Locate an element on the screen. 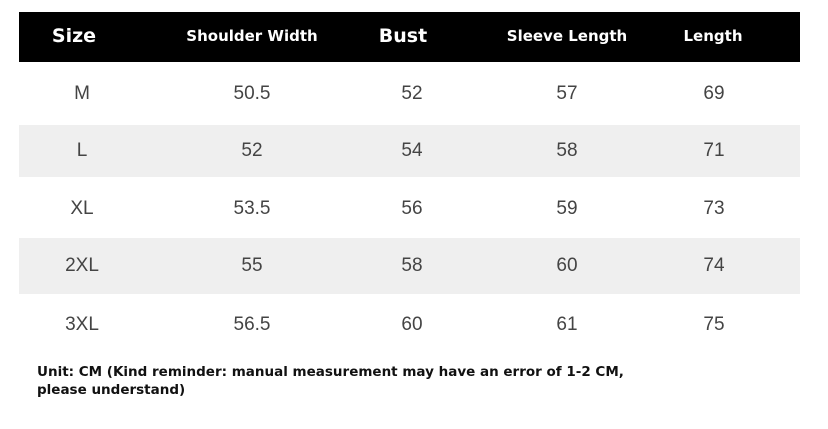 Image resolution: width=828 pixels, height=429 pixels. table-cell: 3XL is located at coordinates (82, 324).